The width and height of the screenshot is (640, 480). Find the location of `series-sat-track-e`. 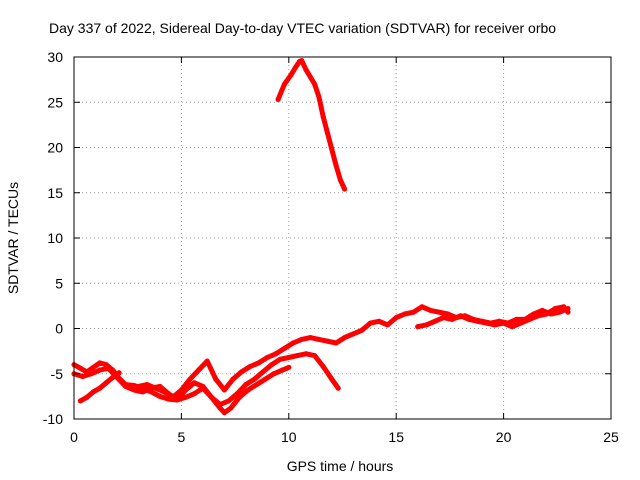

series-sat-track-e is located at coordinates (493, 317).